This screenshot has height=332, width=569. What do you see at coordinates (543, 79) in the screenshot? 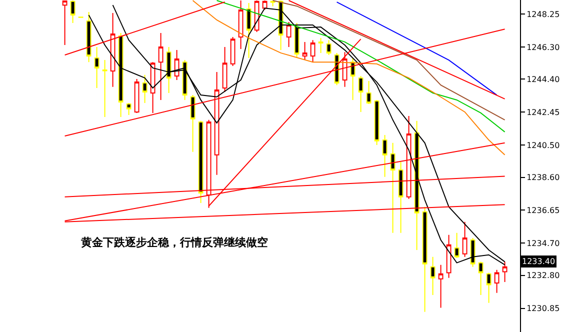
I see `y-tick-label: 1244.40` at bounding box center [543, 79].